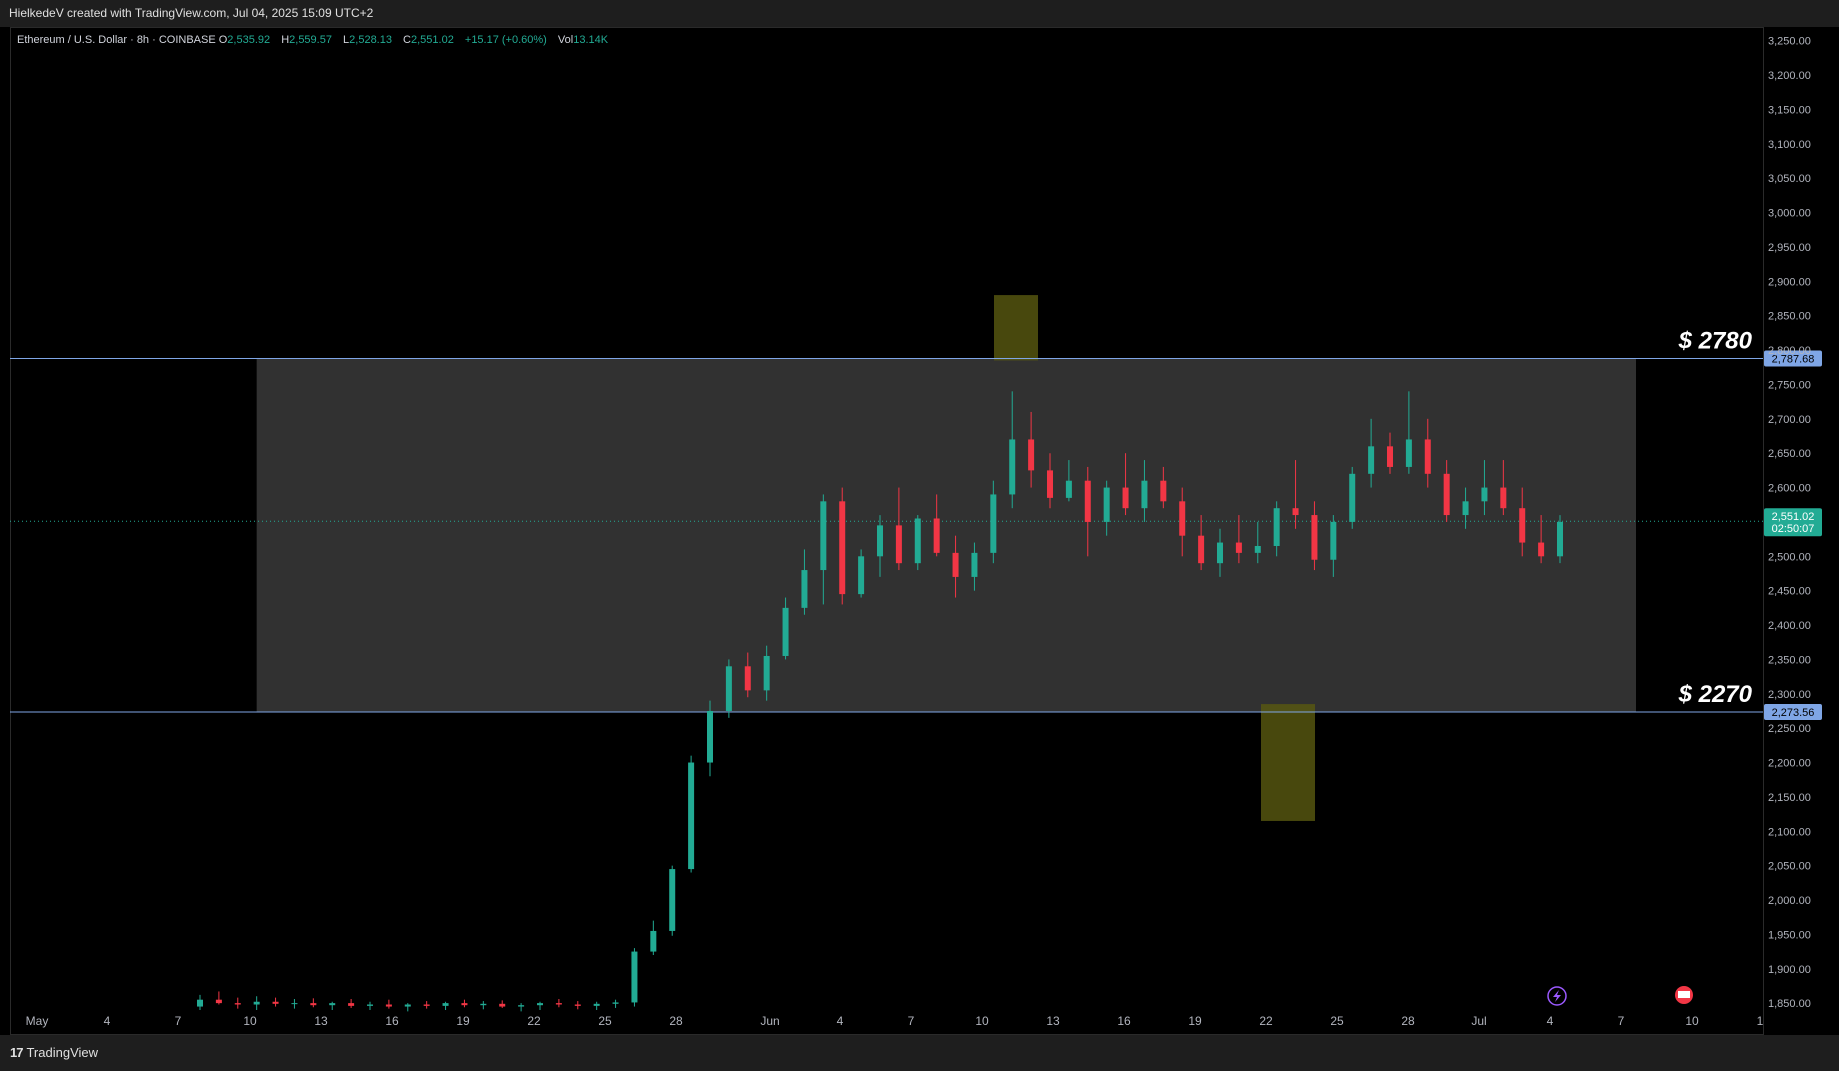 The height and width of the screenshot is (1071, 1839). What do you see at coordinates (840, 1021) in the screenshot?
I see `x-tick-label: 4` at bounding box center [840, 1021].